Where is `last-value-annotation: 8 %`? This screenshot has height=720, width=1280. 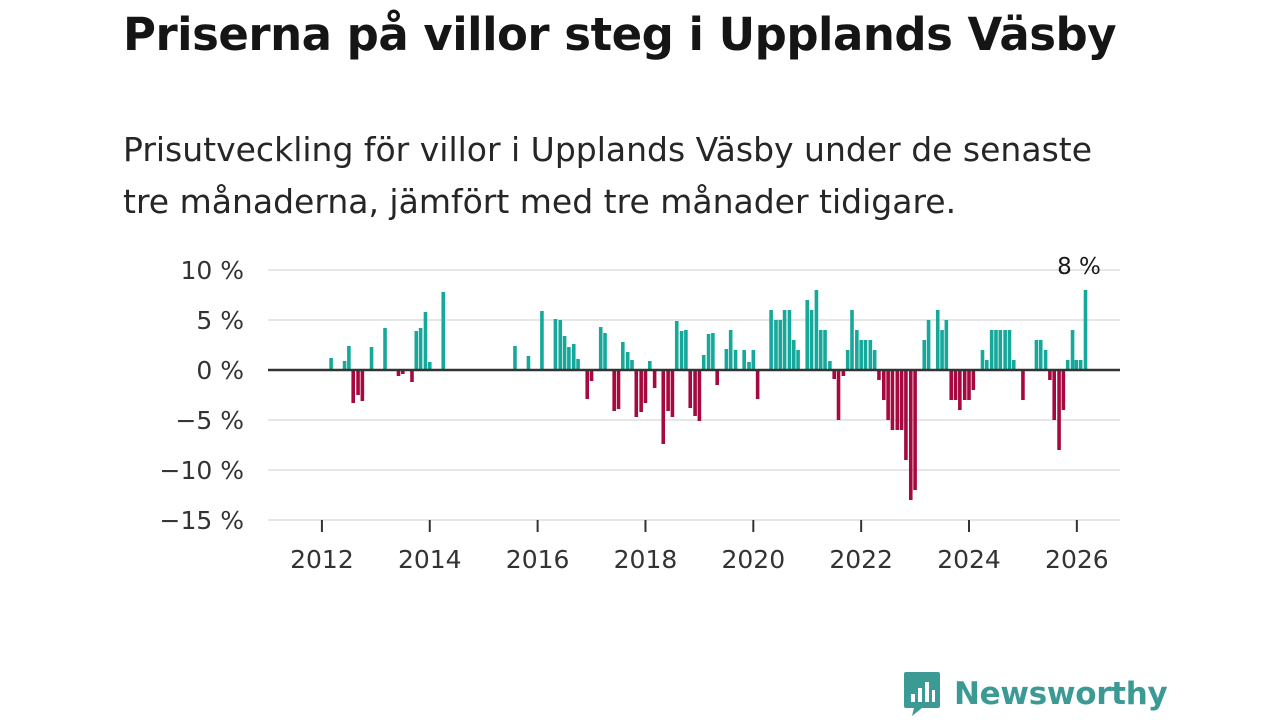
last-value-annotation: 8 % is located at coordinates (1079, 267).